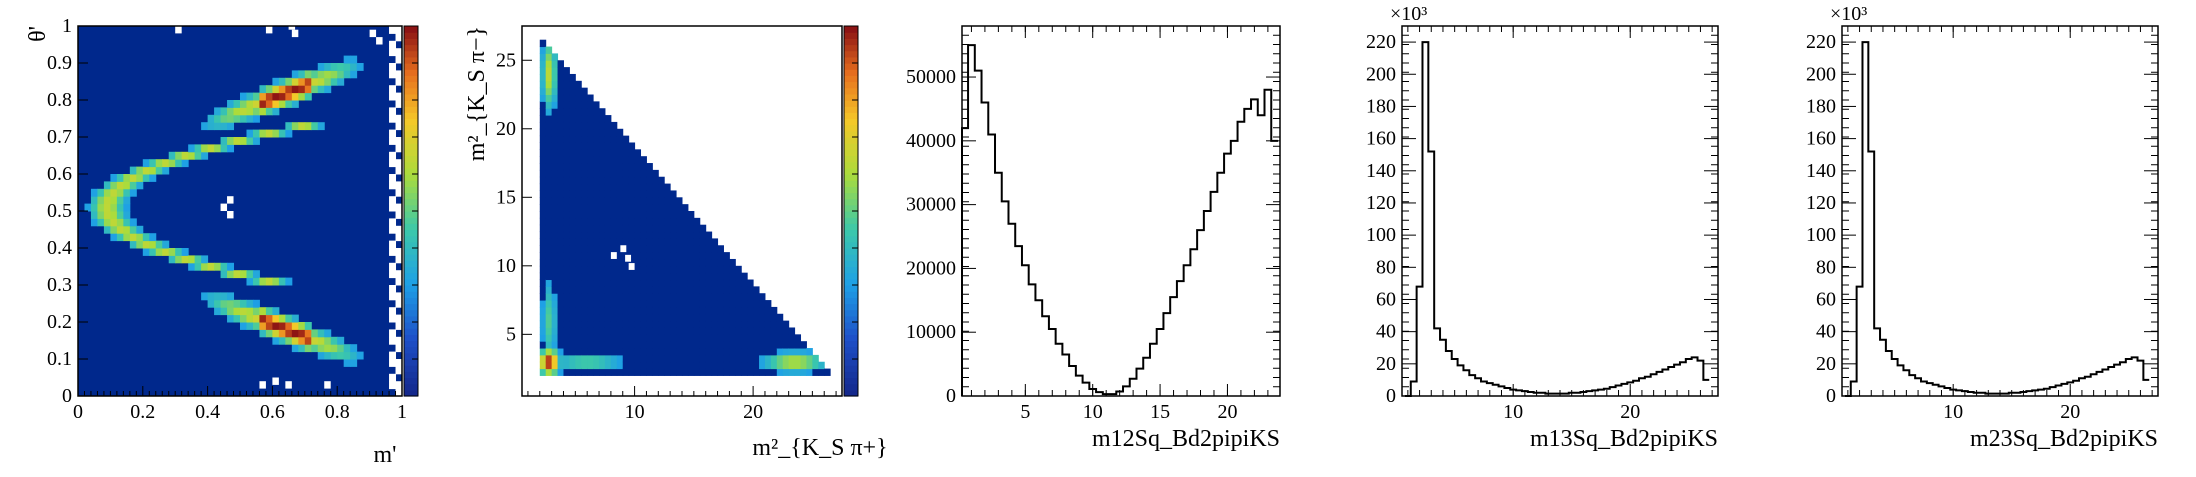  I want to click on y-tick-label: 60, so click(1826, 299).